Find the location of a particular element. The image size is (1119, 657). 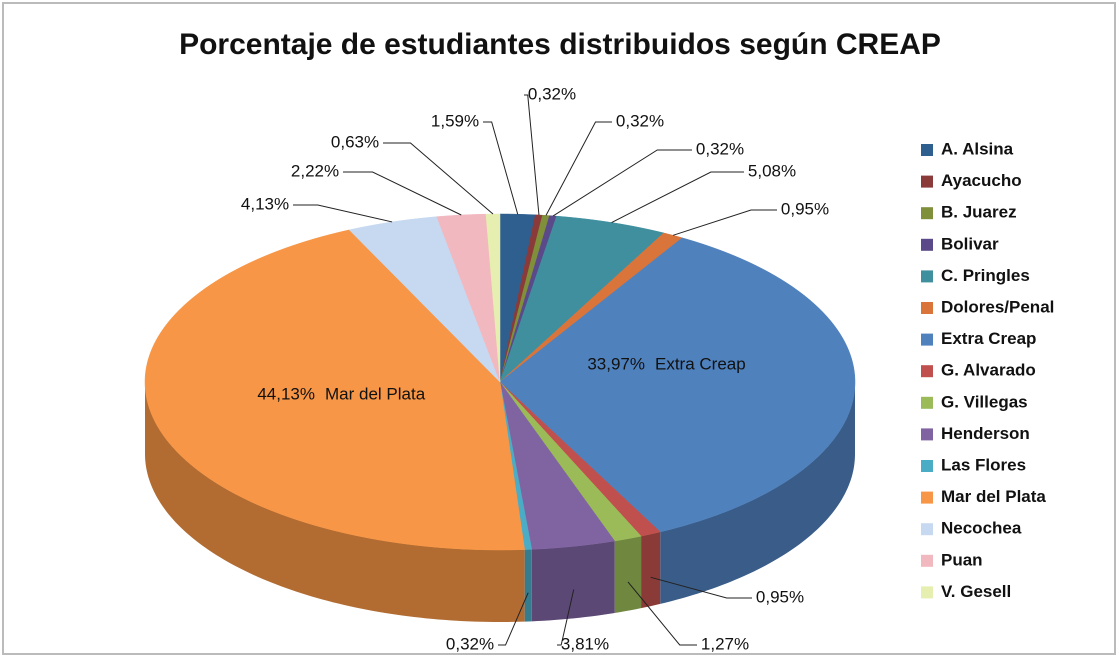

legend-label: Bolivar is located at coordinates (970, 243).